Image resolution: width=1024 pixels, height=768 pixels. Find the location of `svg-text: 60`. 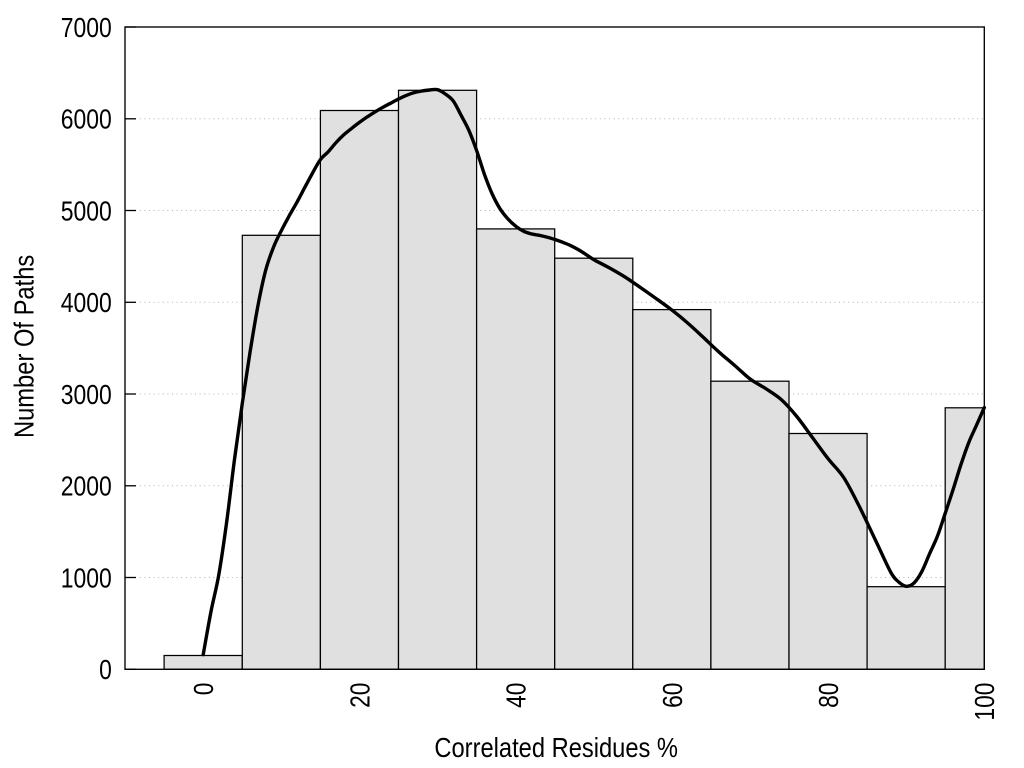

svg-text: 60 is located at coordinates (672, 695).